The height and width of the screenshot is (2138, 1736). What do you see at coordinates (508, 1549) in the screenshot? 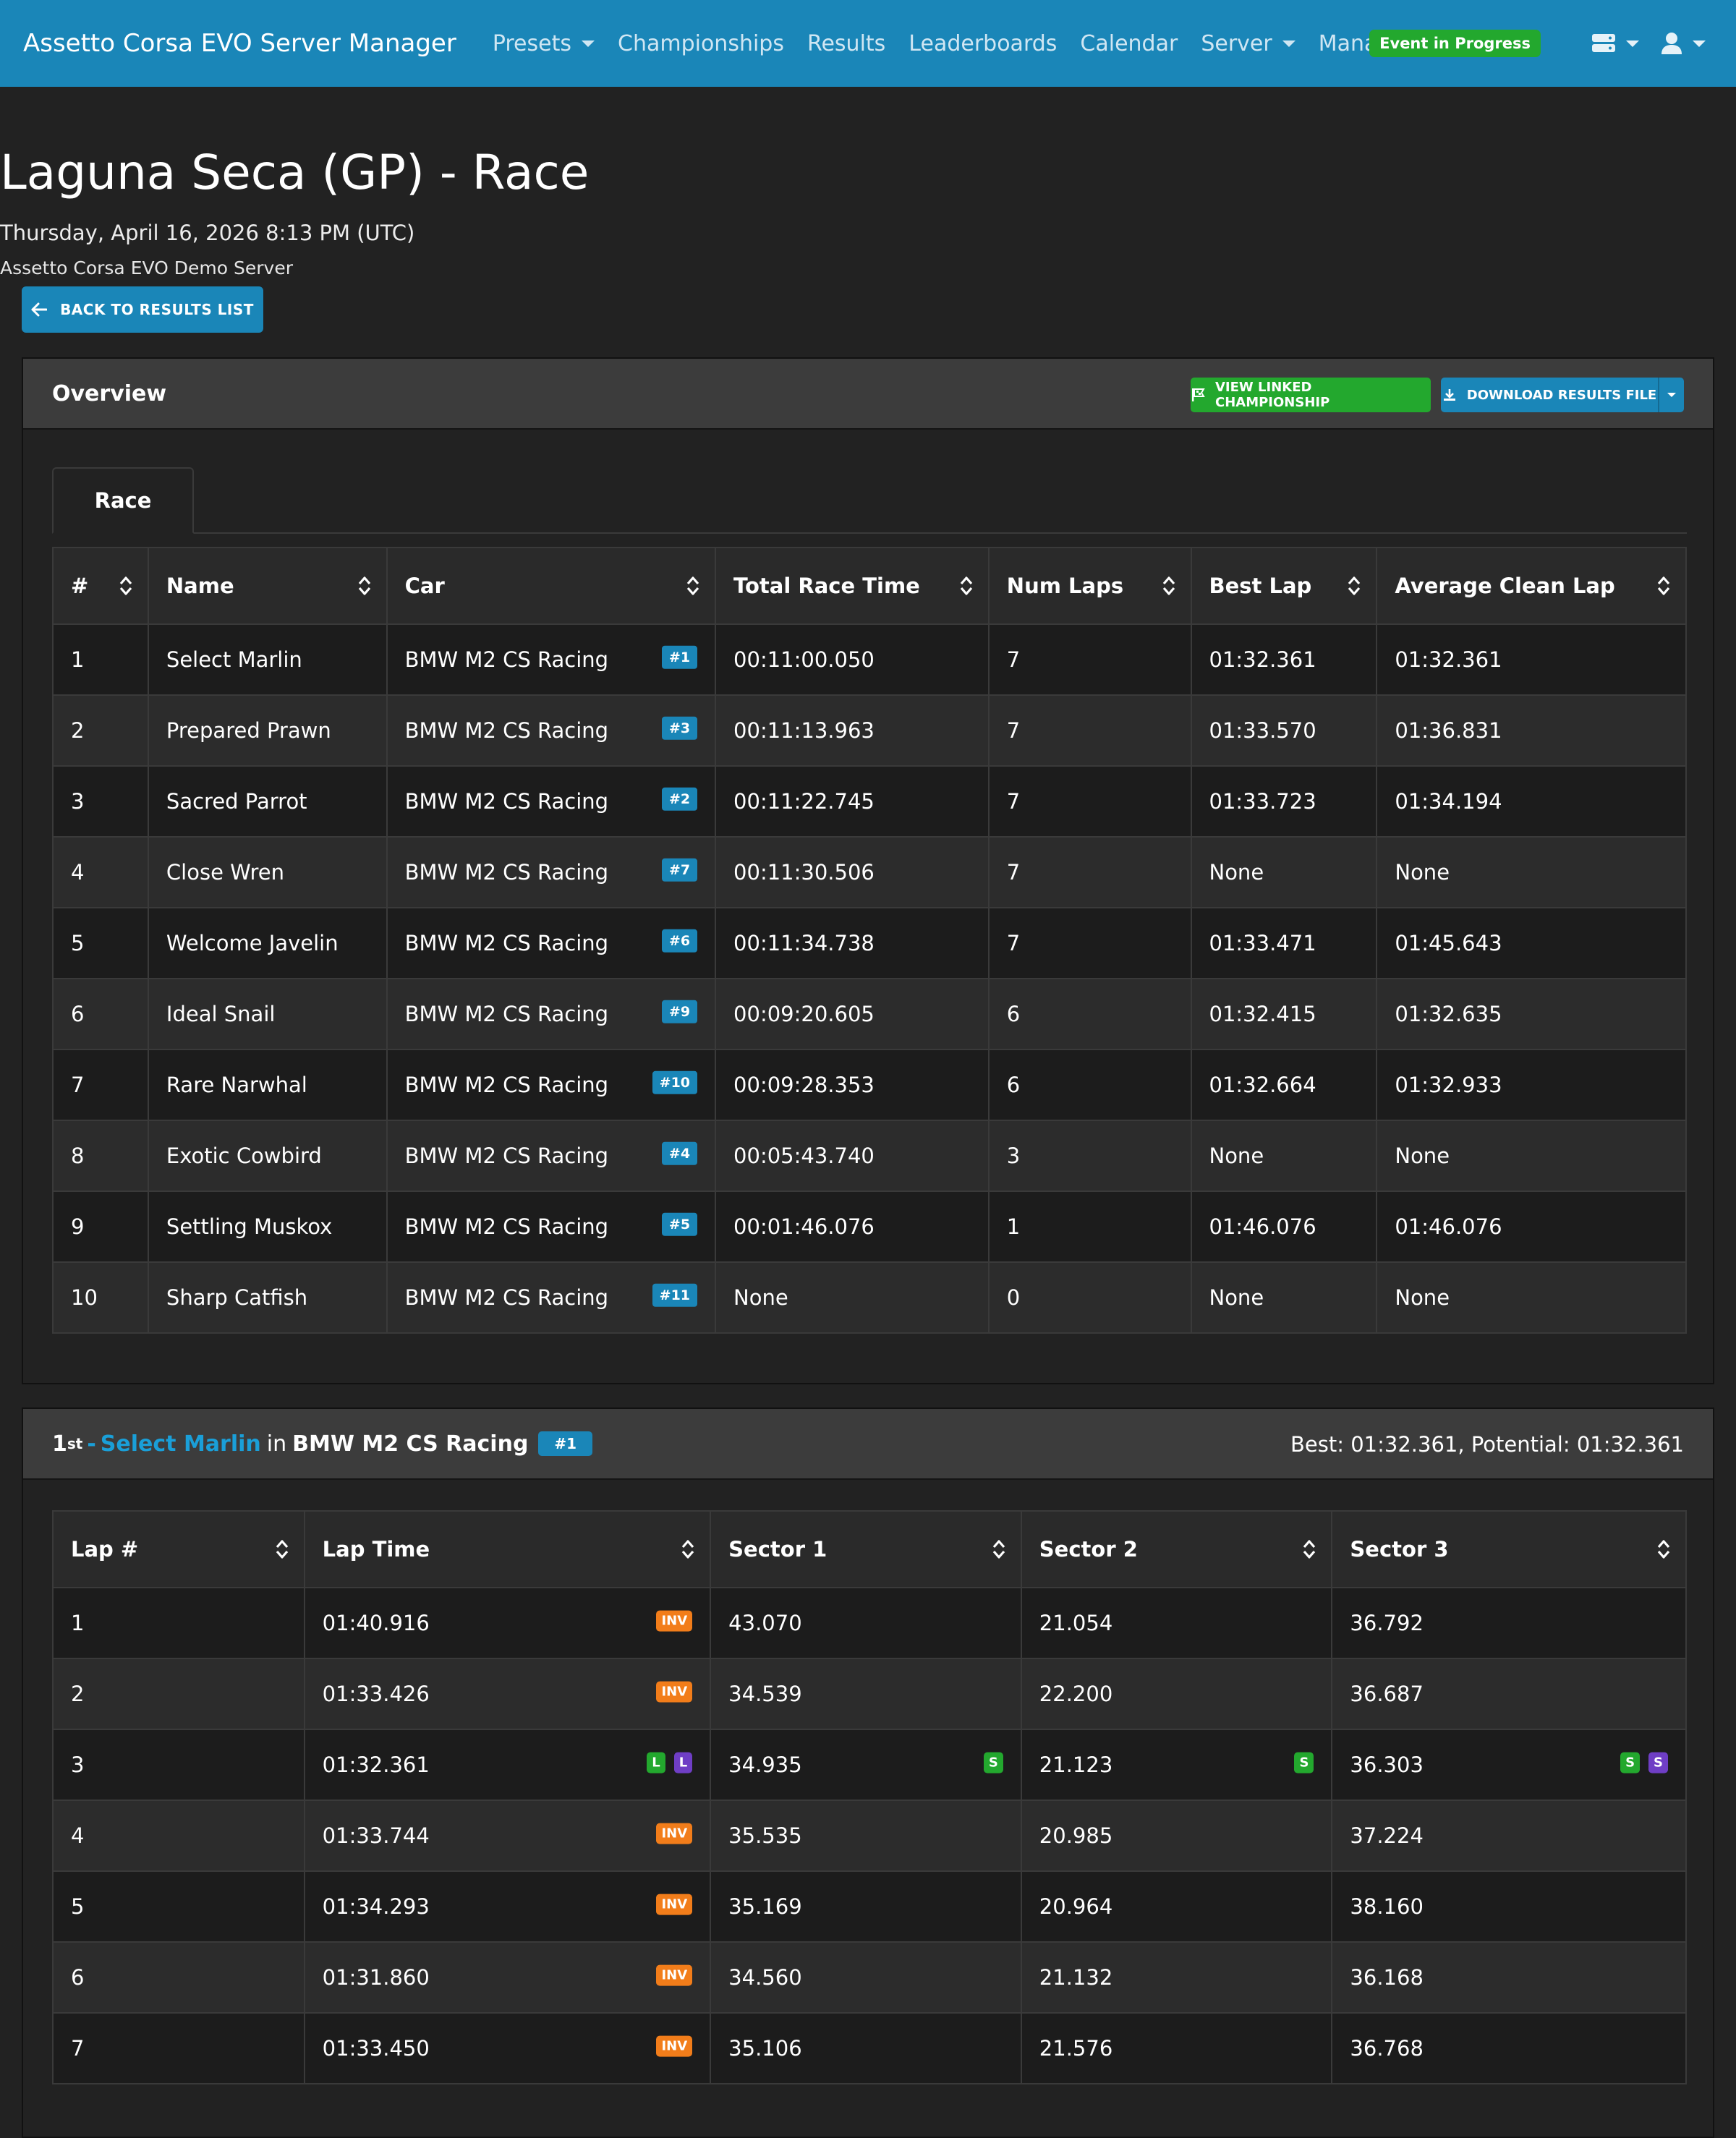
I see `column-header-lap-time: Lap Time` at bounding box center [508, 1549].